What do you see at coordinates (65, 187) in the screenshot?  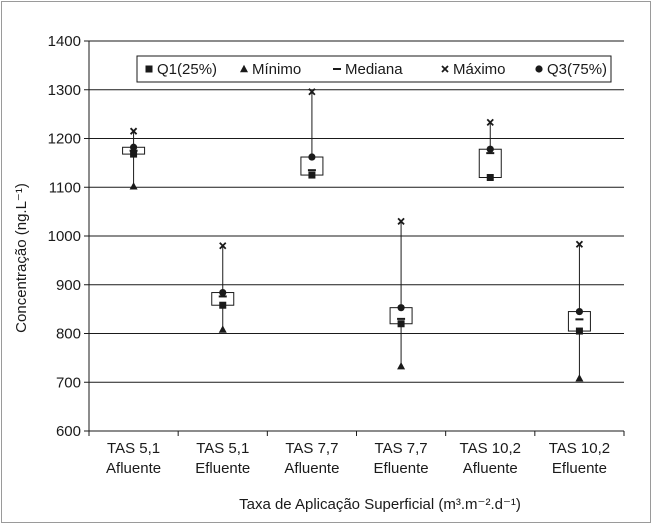 I see `y-tick-label: 1100` at bounding box center [65, 187].